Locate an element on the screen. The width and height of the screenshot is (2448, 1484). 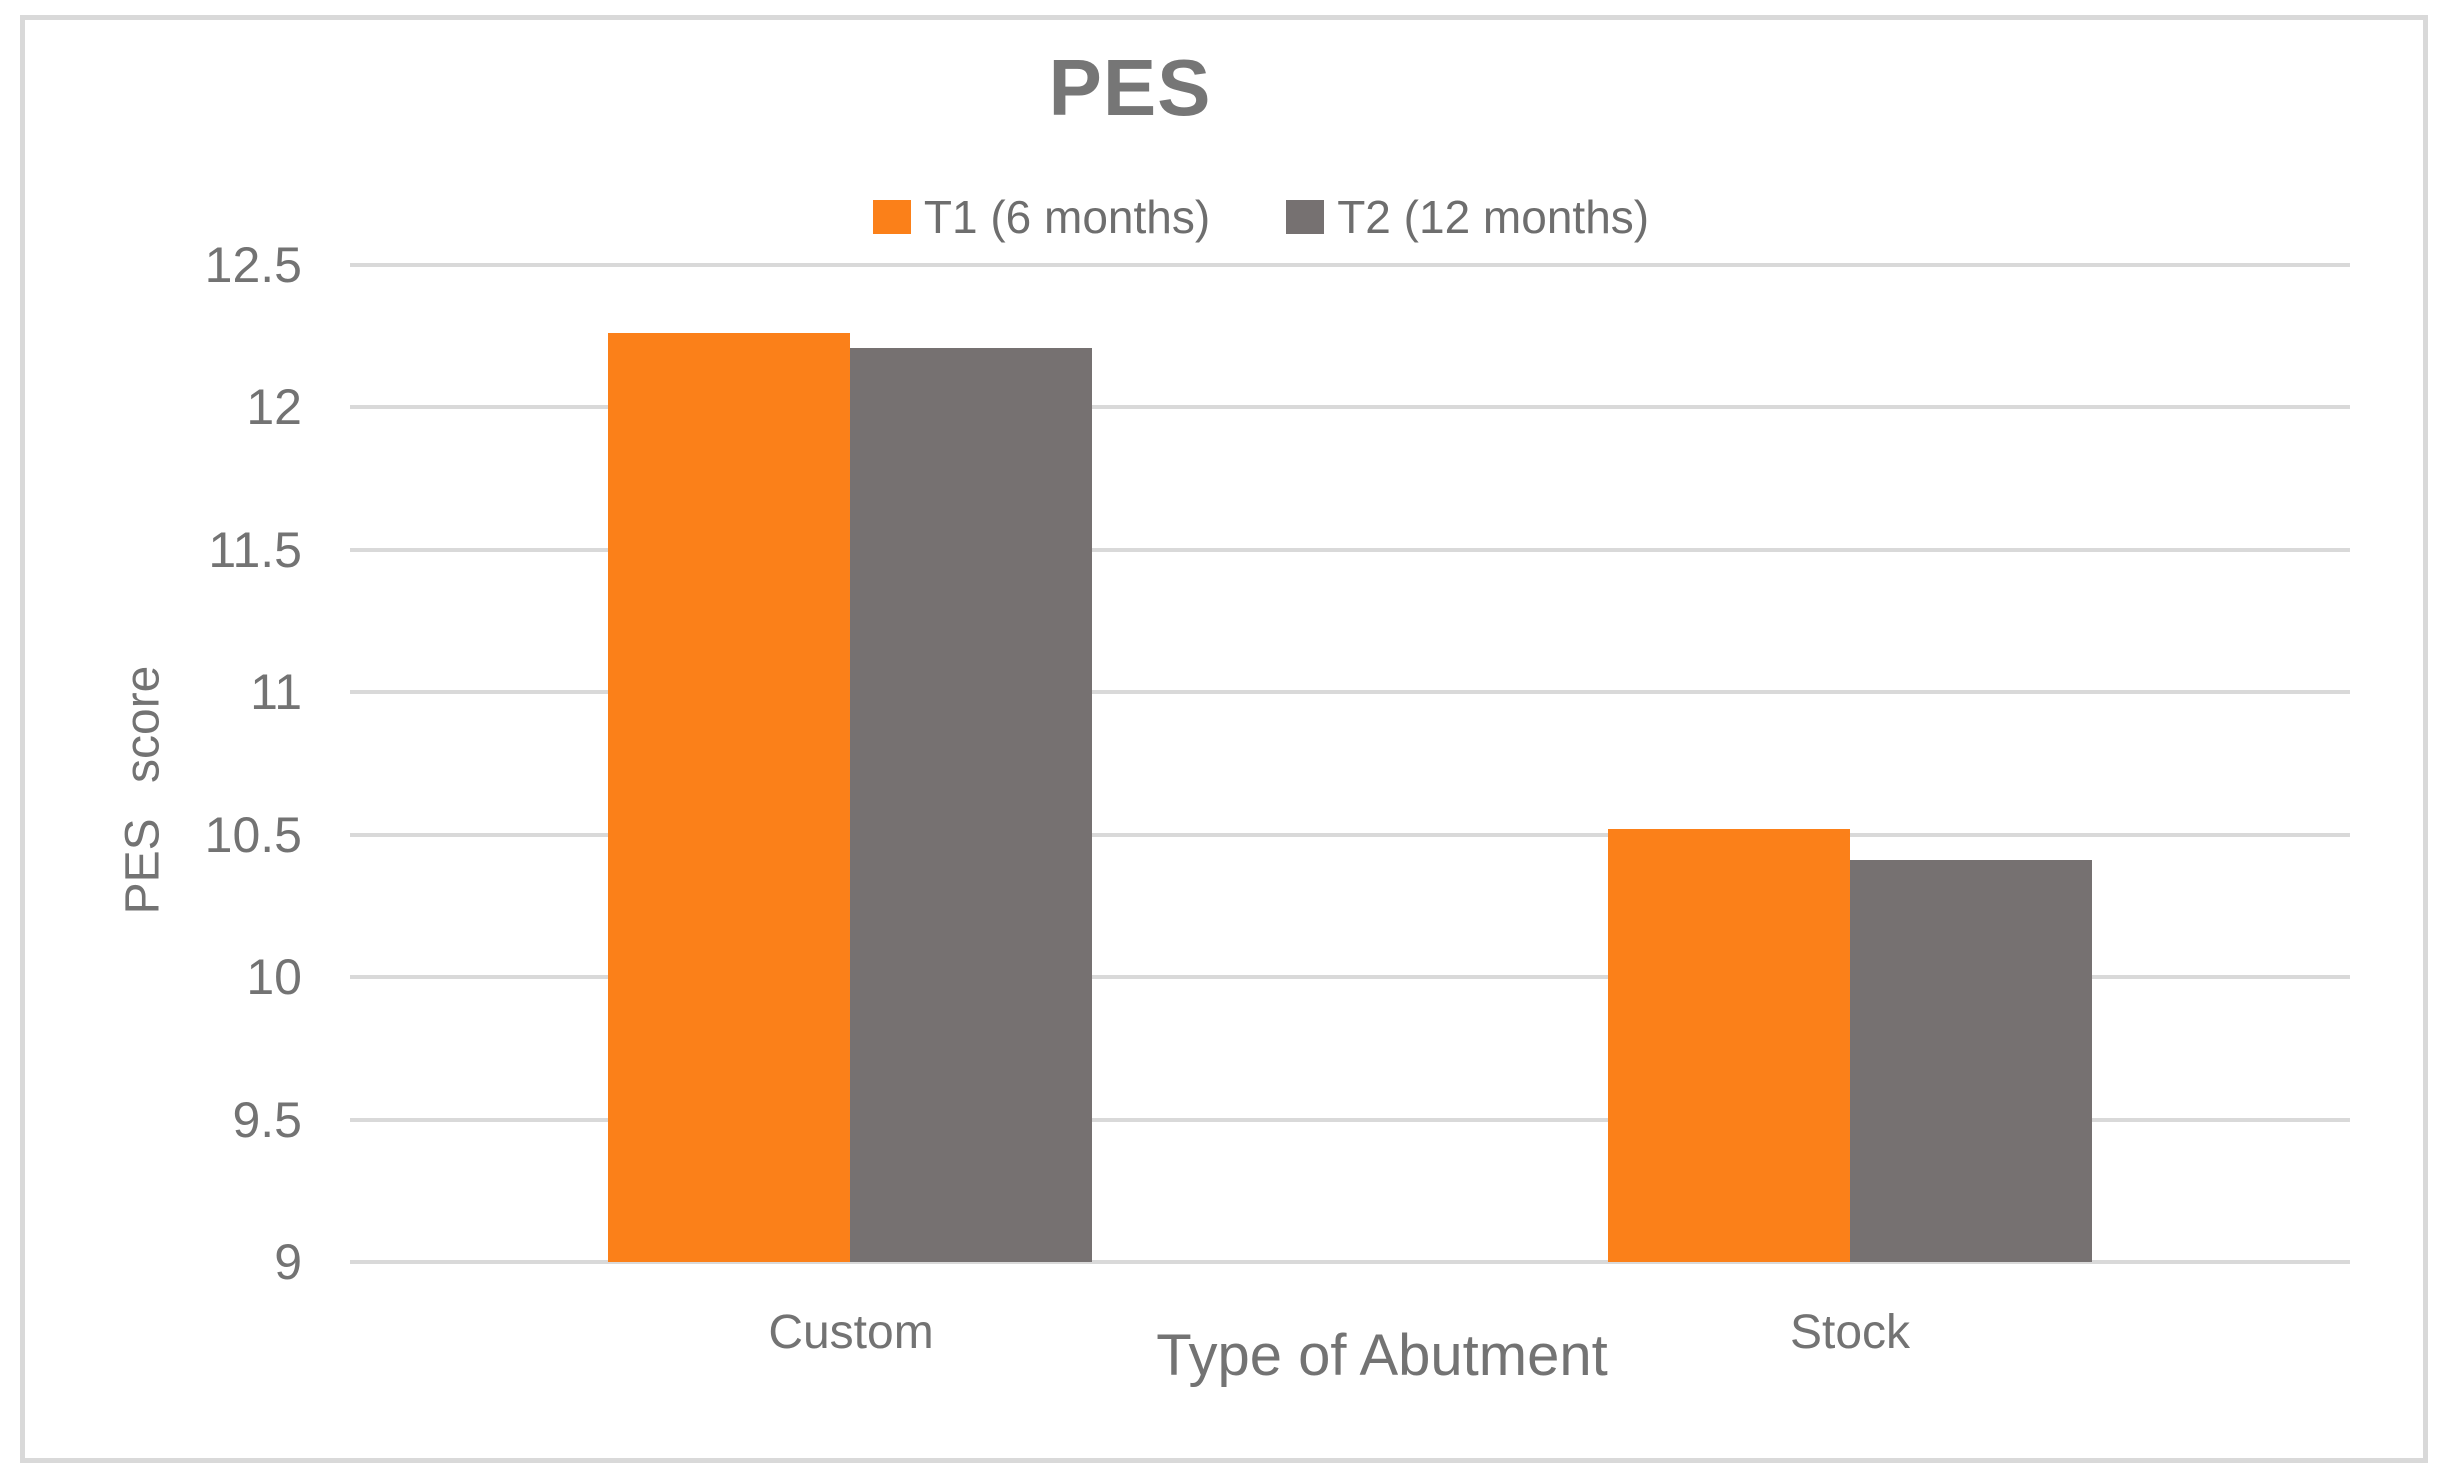
legend: T1 (6 months) T2 (12 months) is located at coordinates (1261, 217).